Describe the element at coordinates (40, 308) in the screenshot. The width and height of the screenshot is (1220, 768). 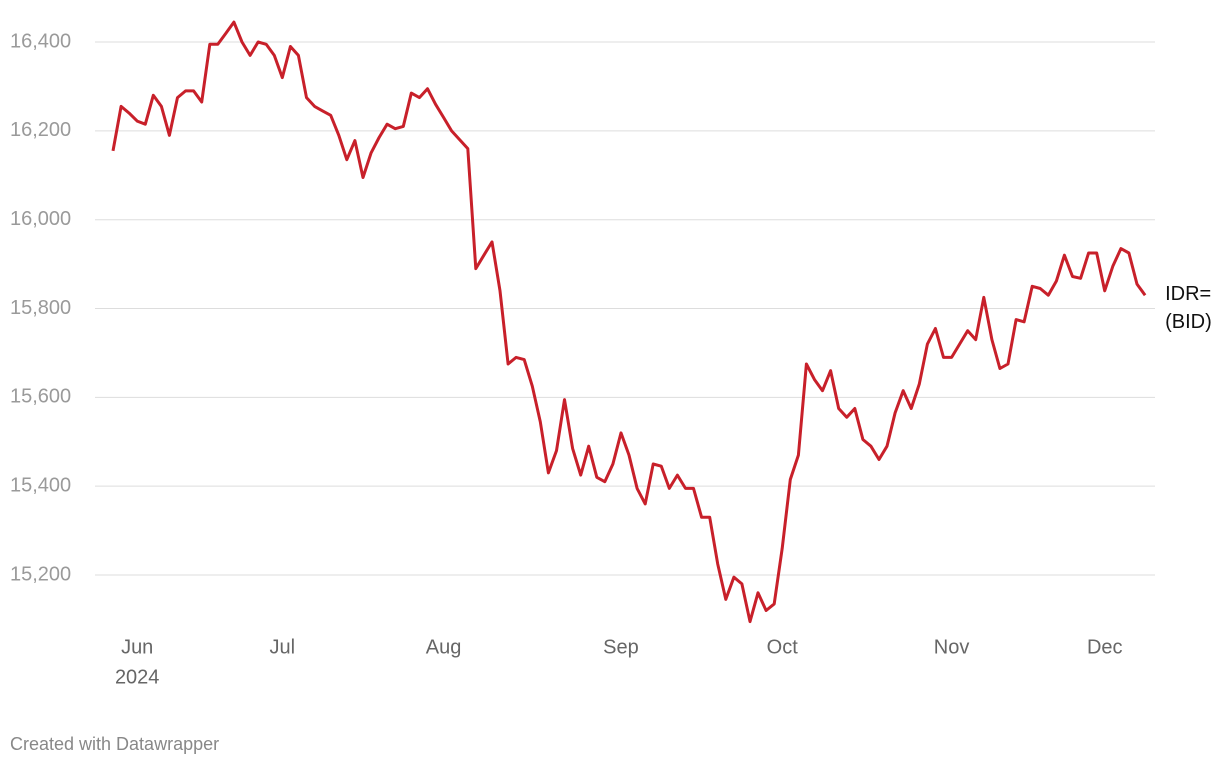
I see `y-tick-label: 15,800` at that location.